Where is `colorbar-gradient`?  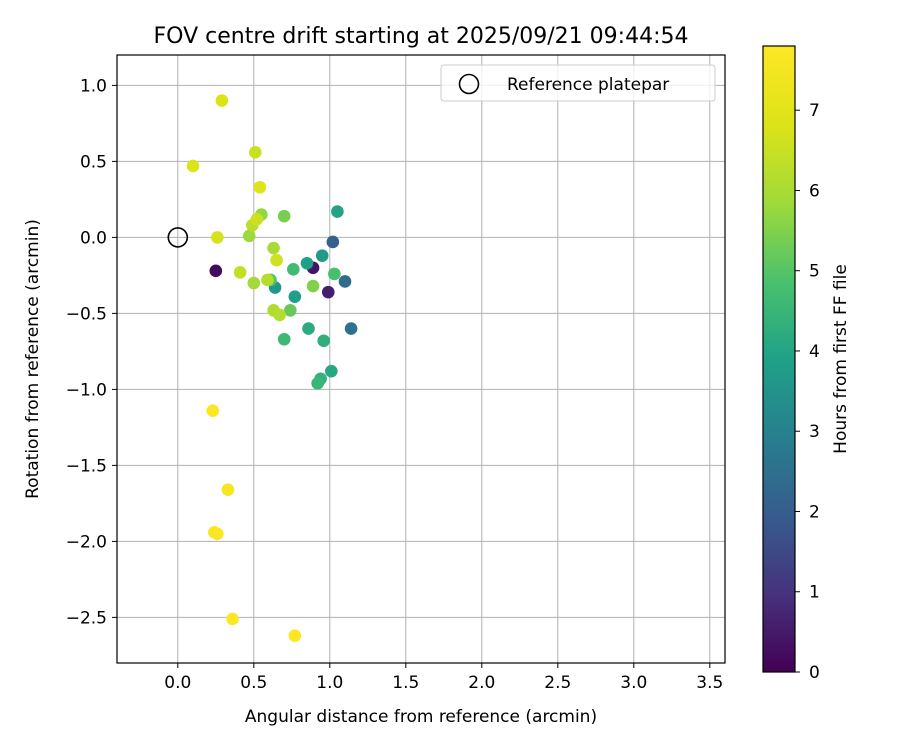
colorbar-gradient is located at coordinates (779, 359).